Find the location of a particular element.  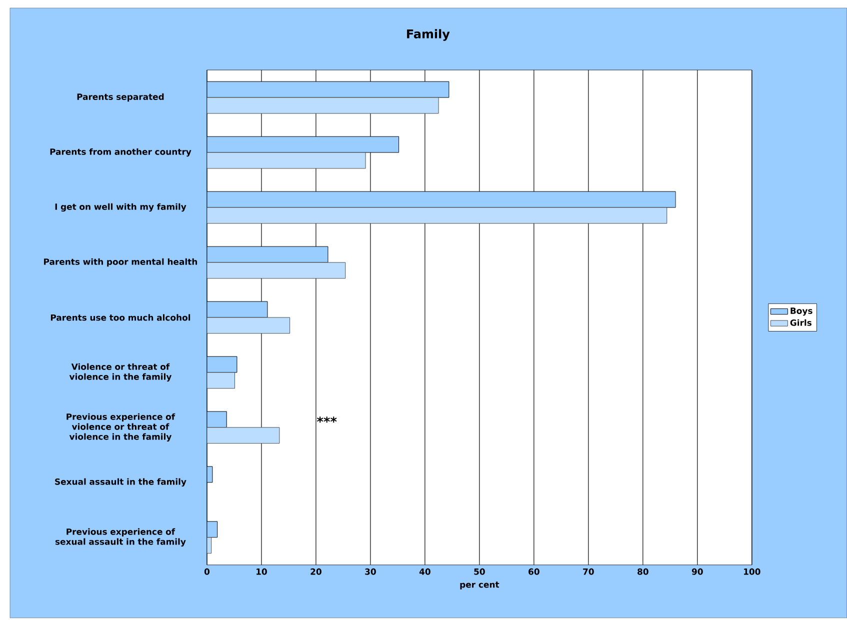

x-tick-label: 90 is located at coordinates (697, 571).